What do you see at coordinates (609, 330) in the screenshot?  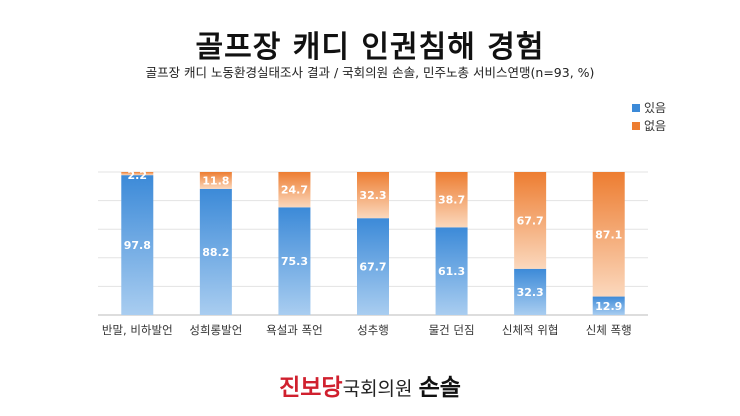 I see `category-label: 신체 폭행` at bounding box center [609, 330].